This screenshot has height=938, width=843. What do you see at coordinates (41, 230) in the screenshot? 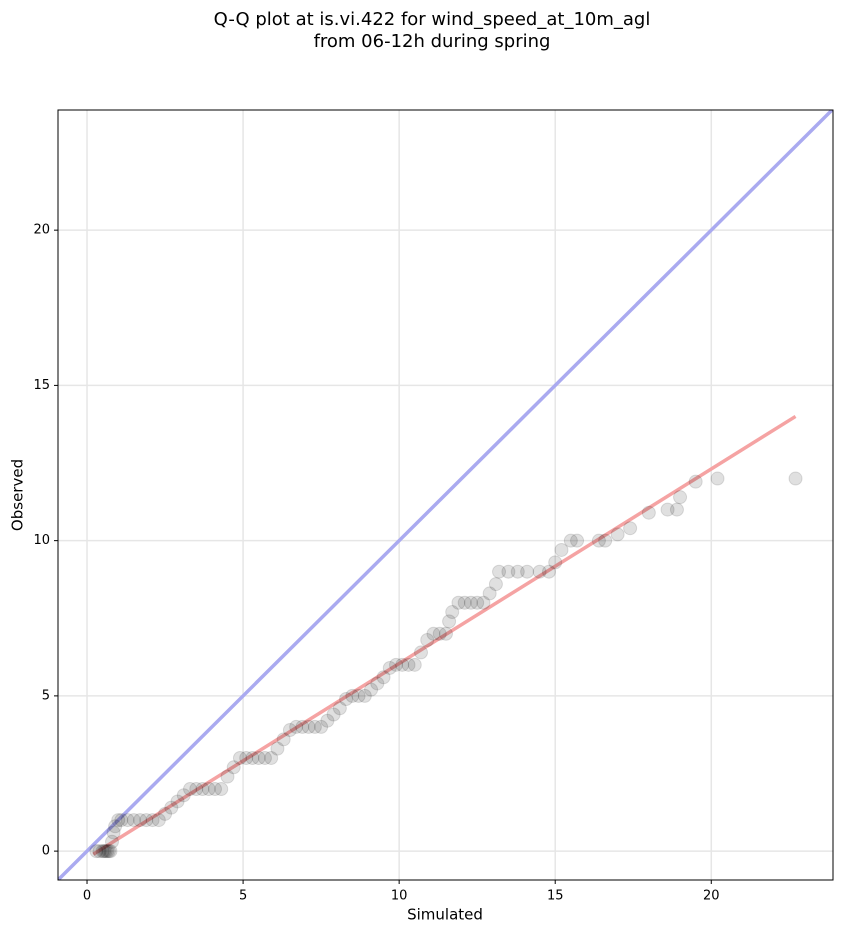
I see `y-tick-label: 20` at bounding box center [41, 230].